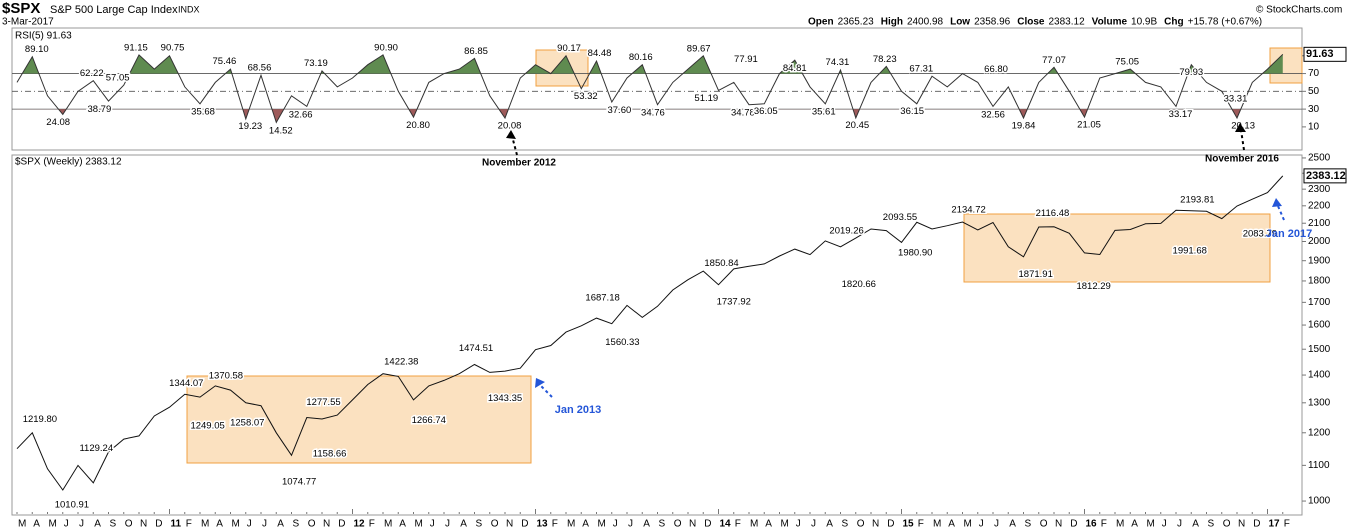 The height and width of the screenshot is (531, 1347). I want to click on annotation: 73.19, so click(316, 63).